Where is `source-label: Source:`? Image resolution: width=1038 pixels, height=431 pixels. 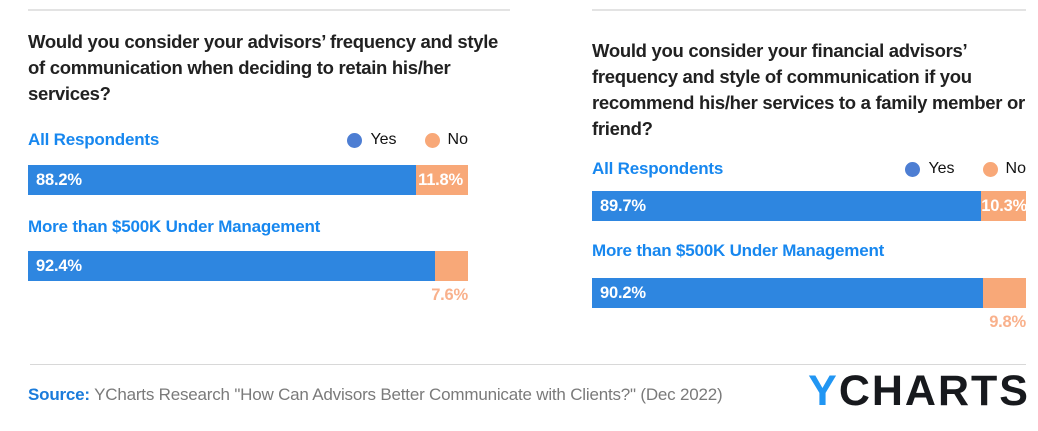
source-label: Source: is located at coordinates (59, 394).